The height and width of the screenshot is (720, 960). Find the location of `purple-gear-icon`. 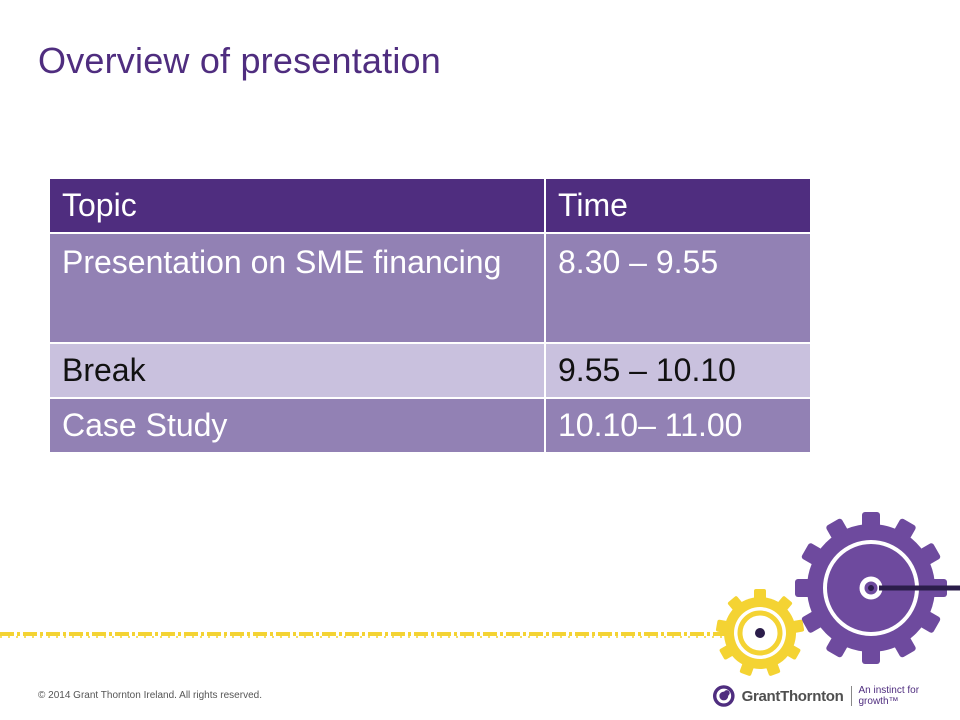

purple-gear-icon is located at coordinates (877, 588).